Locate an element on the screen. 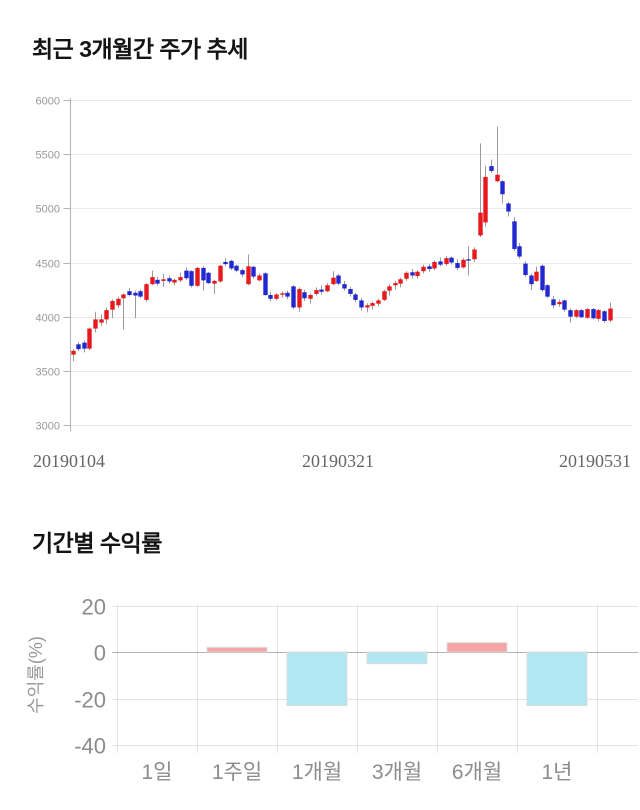 Image resolution: width=640 pixels, height=810 pixels. returns-category-label: 1개월 is located at coordinates (317, 772).